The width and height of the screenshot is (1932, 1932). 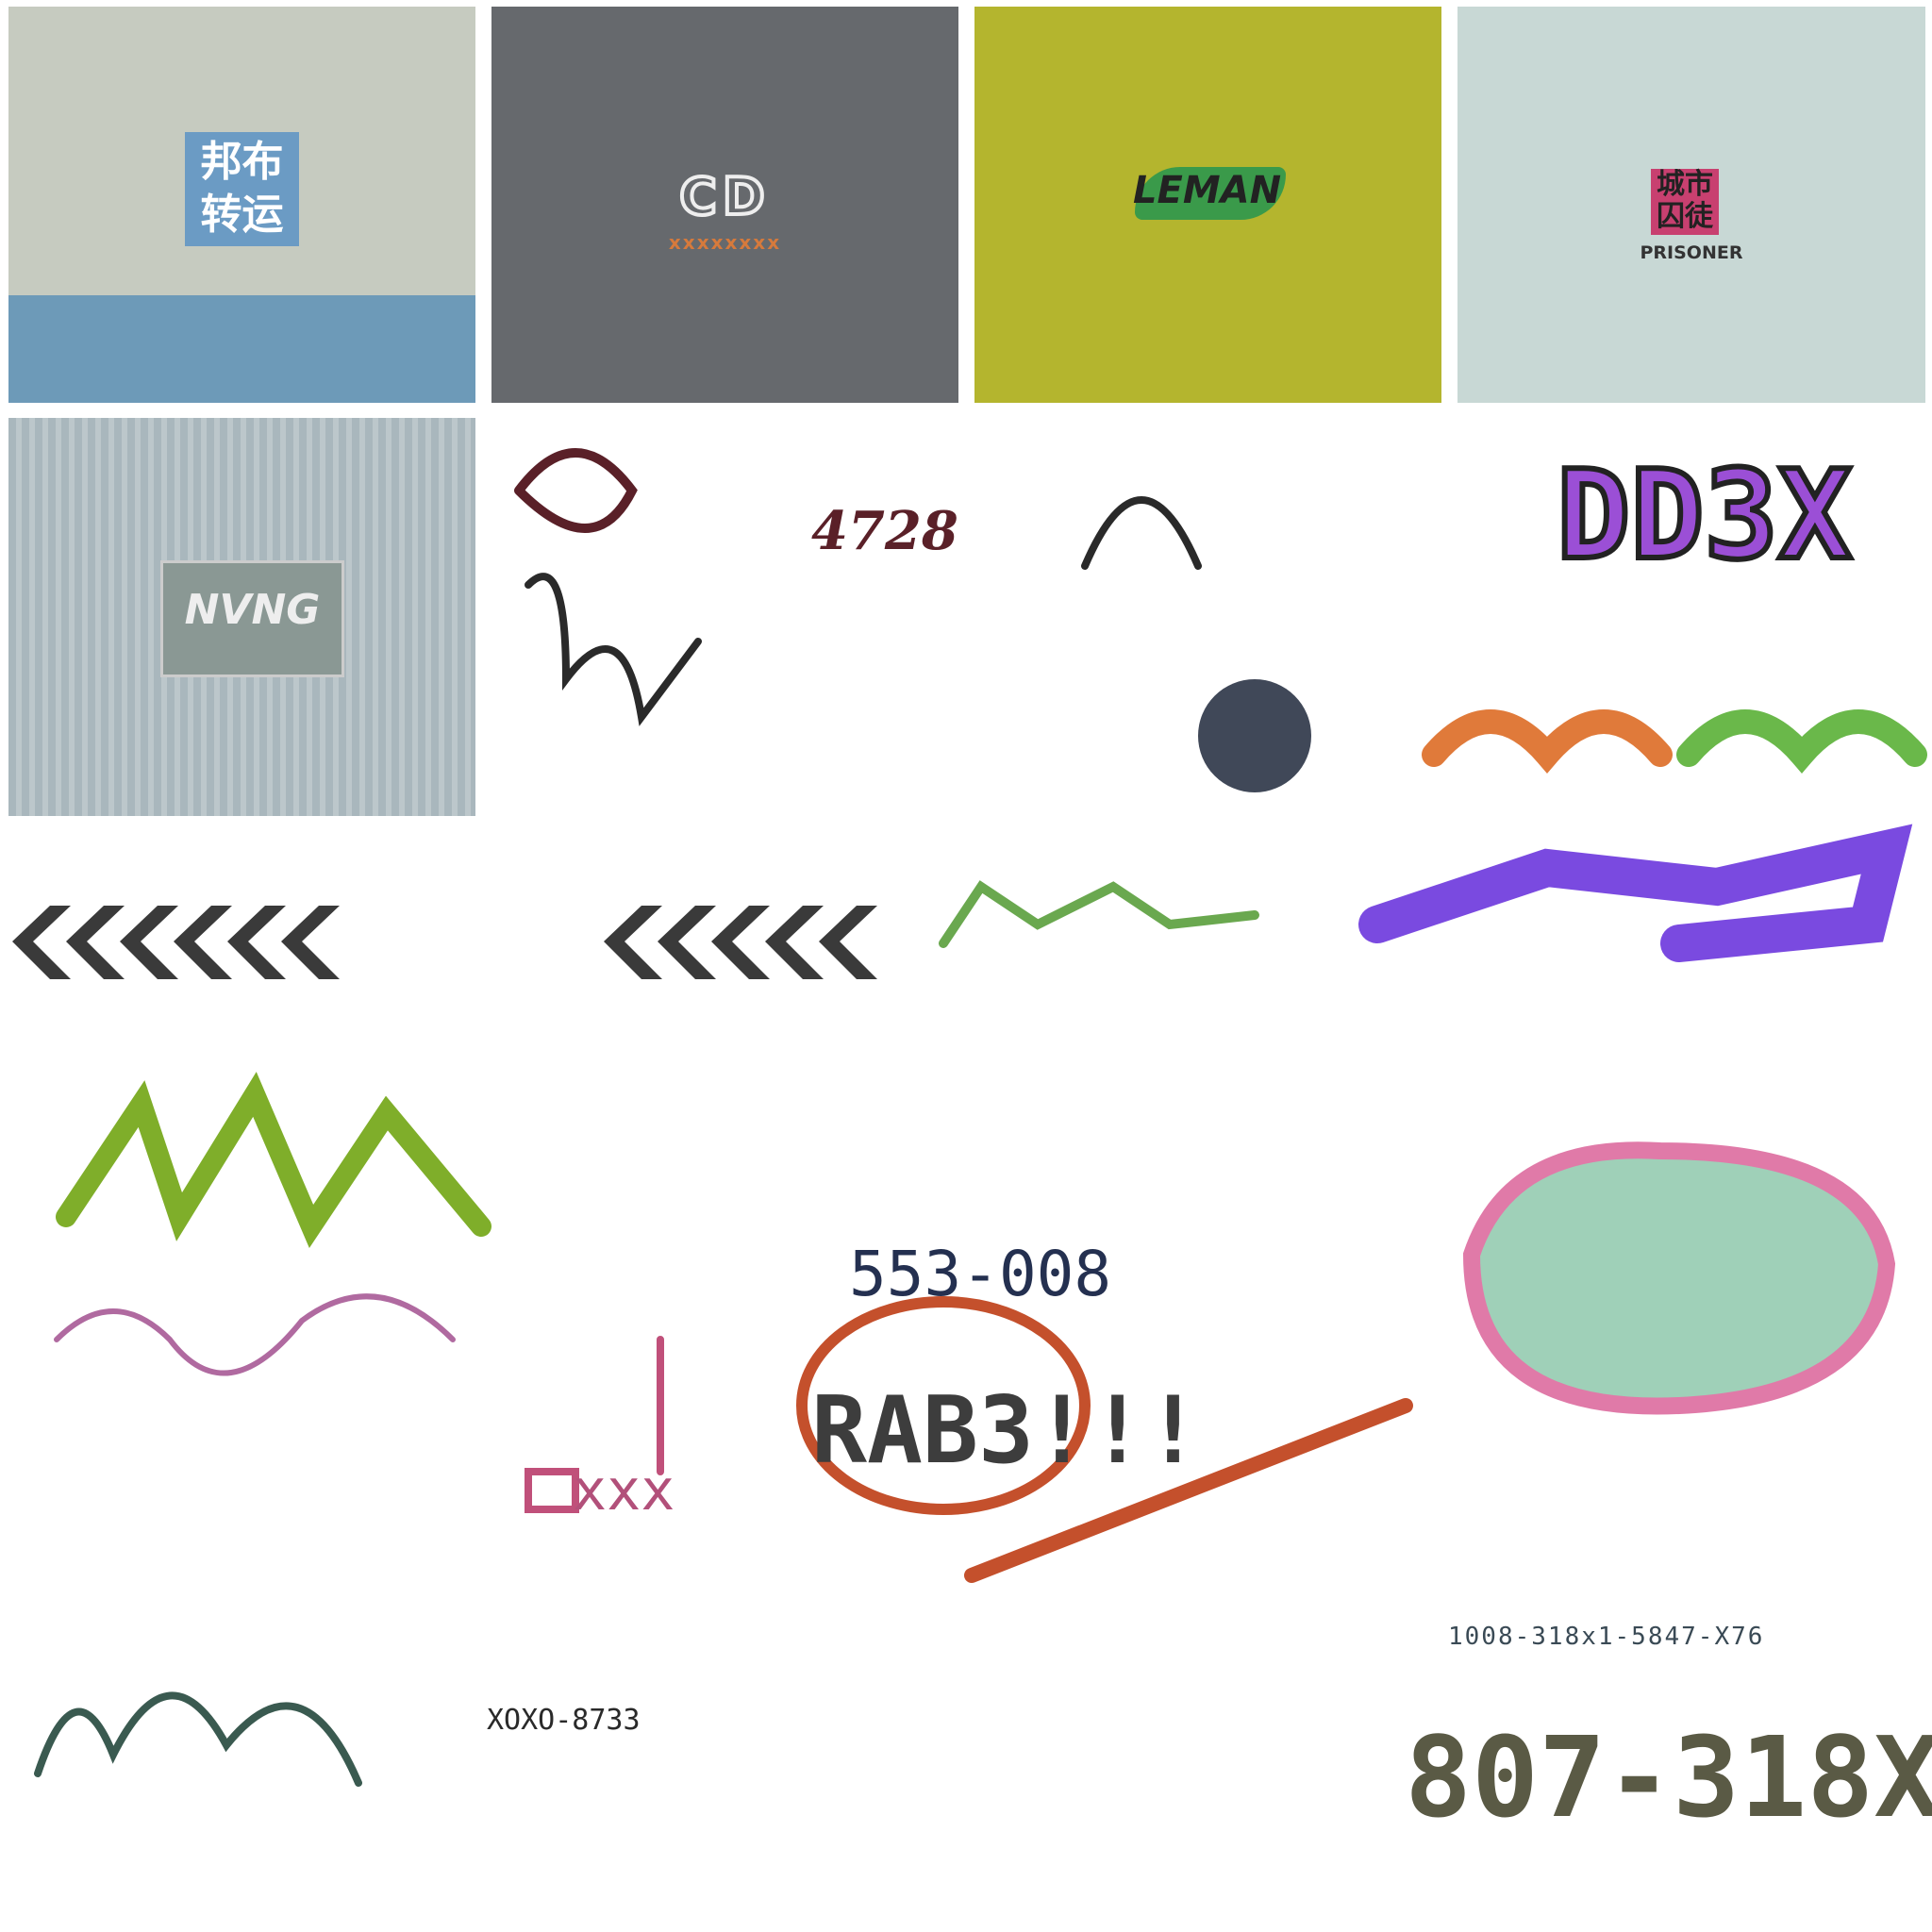 I want to click on panel-stripe, so click(x=241, y=349).